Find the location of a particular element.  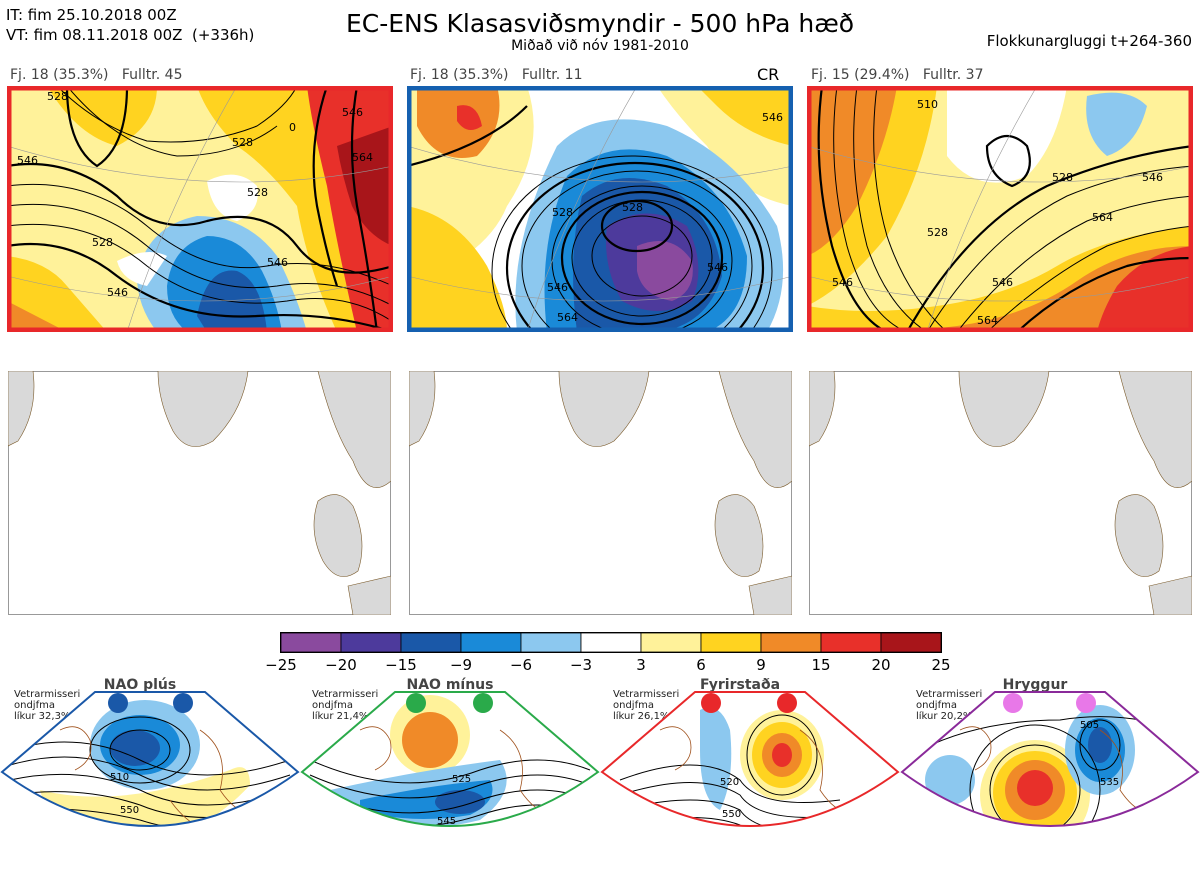

panel-2-tag: CR is located at coordinates (768, 74).